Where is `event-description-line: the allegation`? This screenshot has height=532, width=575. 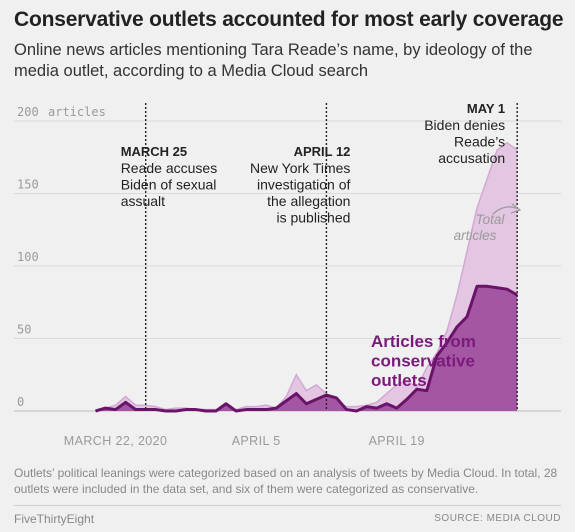 event-description-line: the allegation is located at coordinates (308, 201).